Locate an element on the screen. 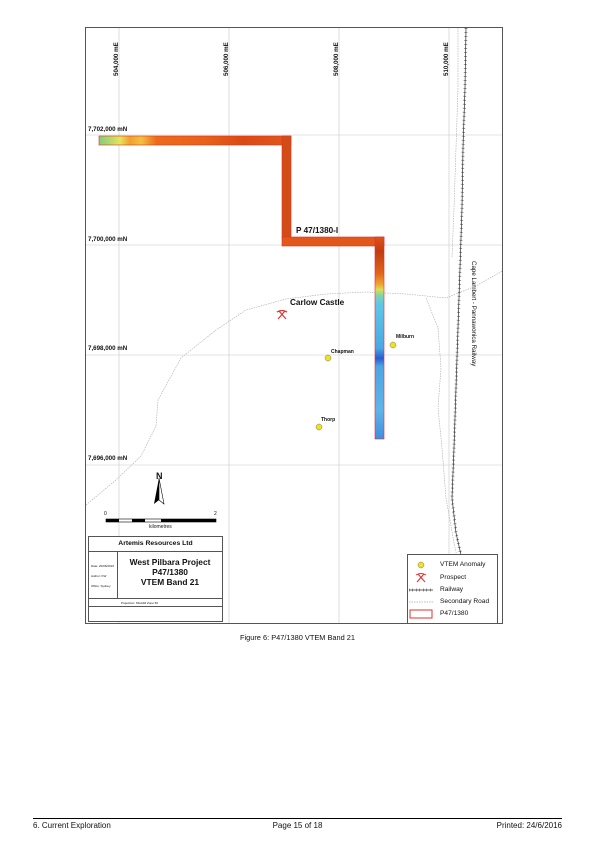 The width and height of the screenshot is (595, 842). place-label: Carlow Castle is located at coordinates (317, 302).